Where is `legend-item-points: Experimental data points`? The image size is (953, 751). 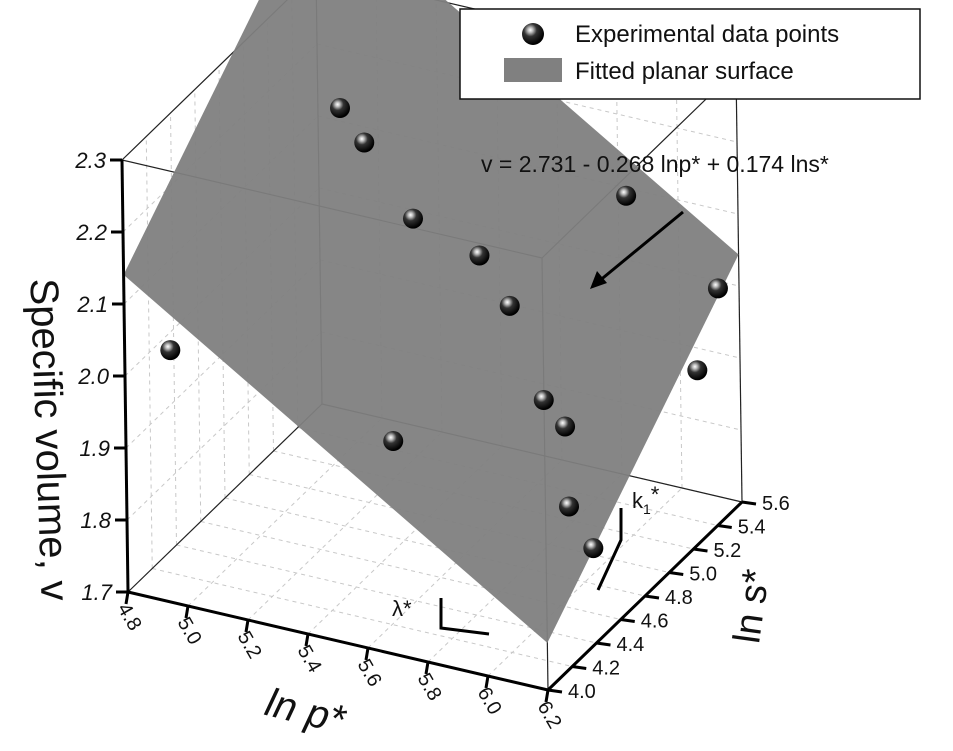
legend-item-points: Experimental data points is located at coordinates (707, 34).